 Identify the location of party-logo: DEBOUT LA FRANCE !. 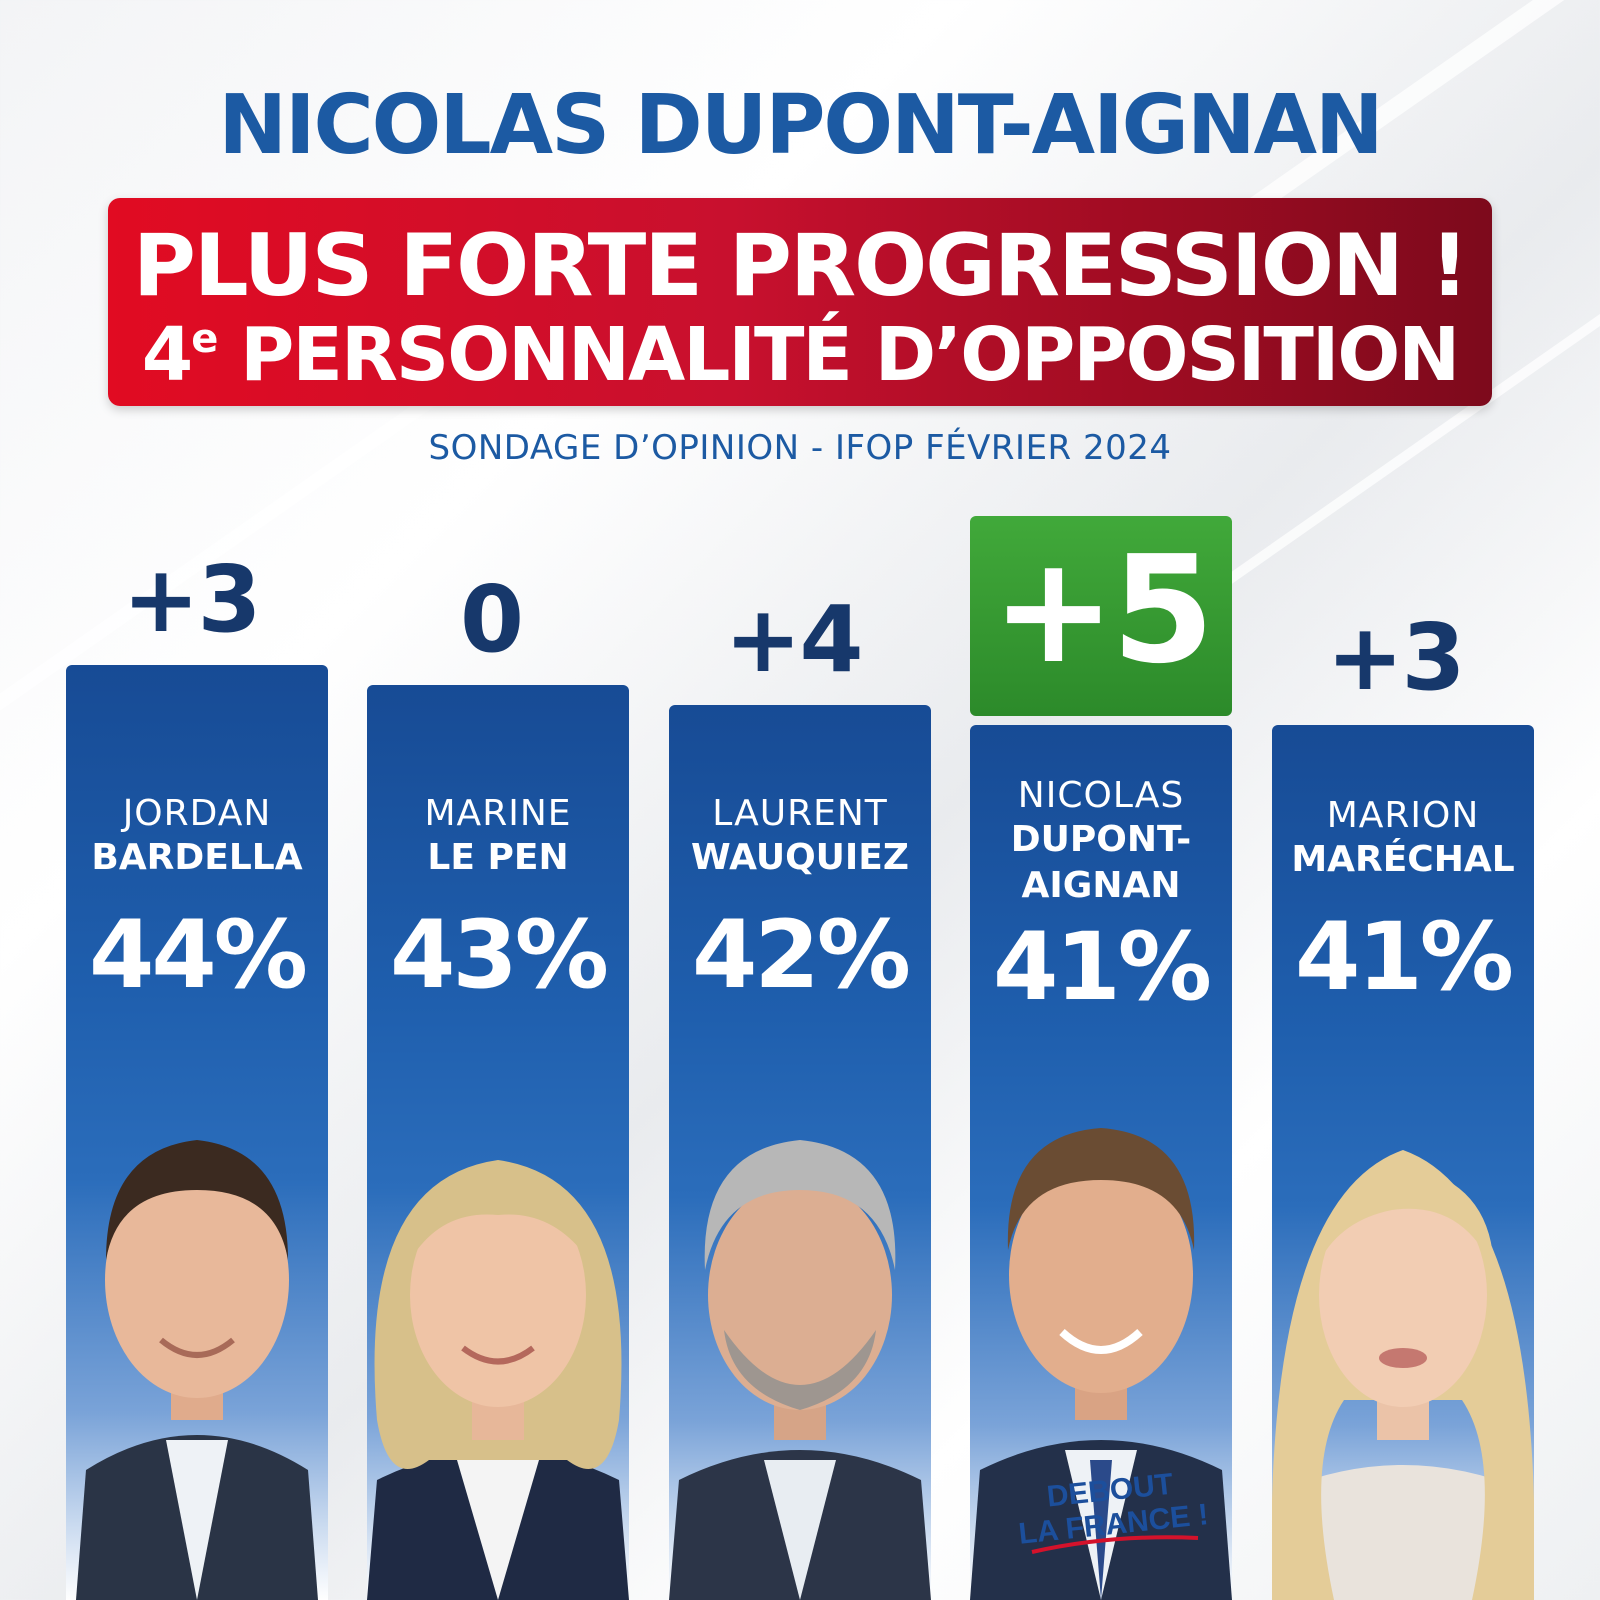
(1113, 1511).